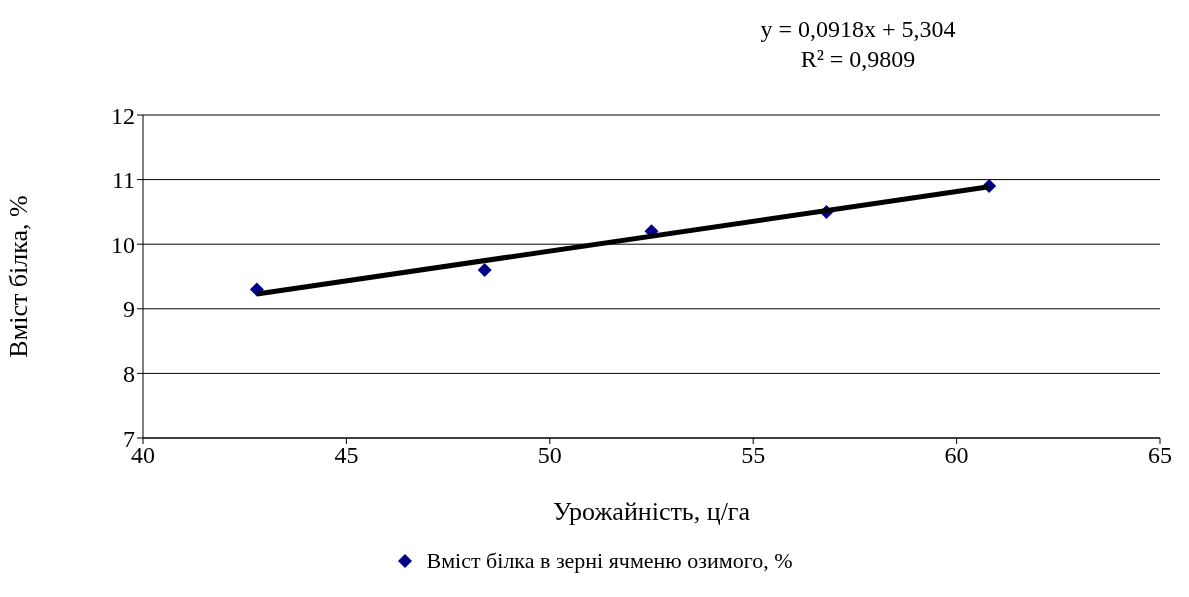  I want to click on y-tick-label: 8, so click(129, 373).